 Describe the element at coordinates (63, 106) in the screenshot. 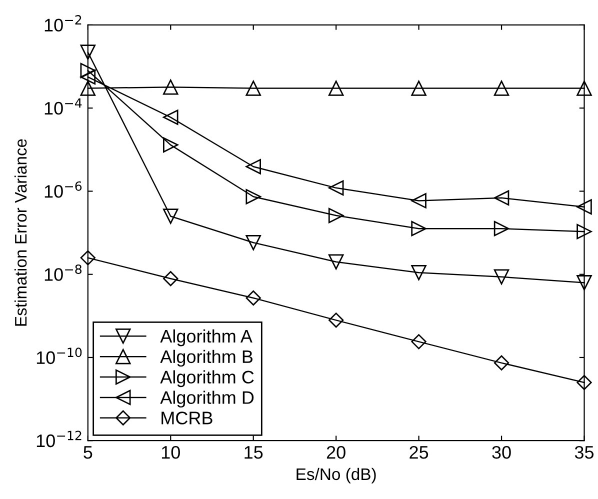

I see `y-tick-label: 10$^{−4}$` at that location.